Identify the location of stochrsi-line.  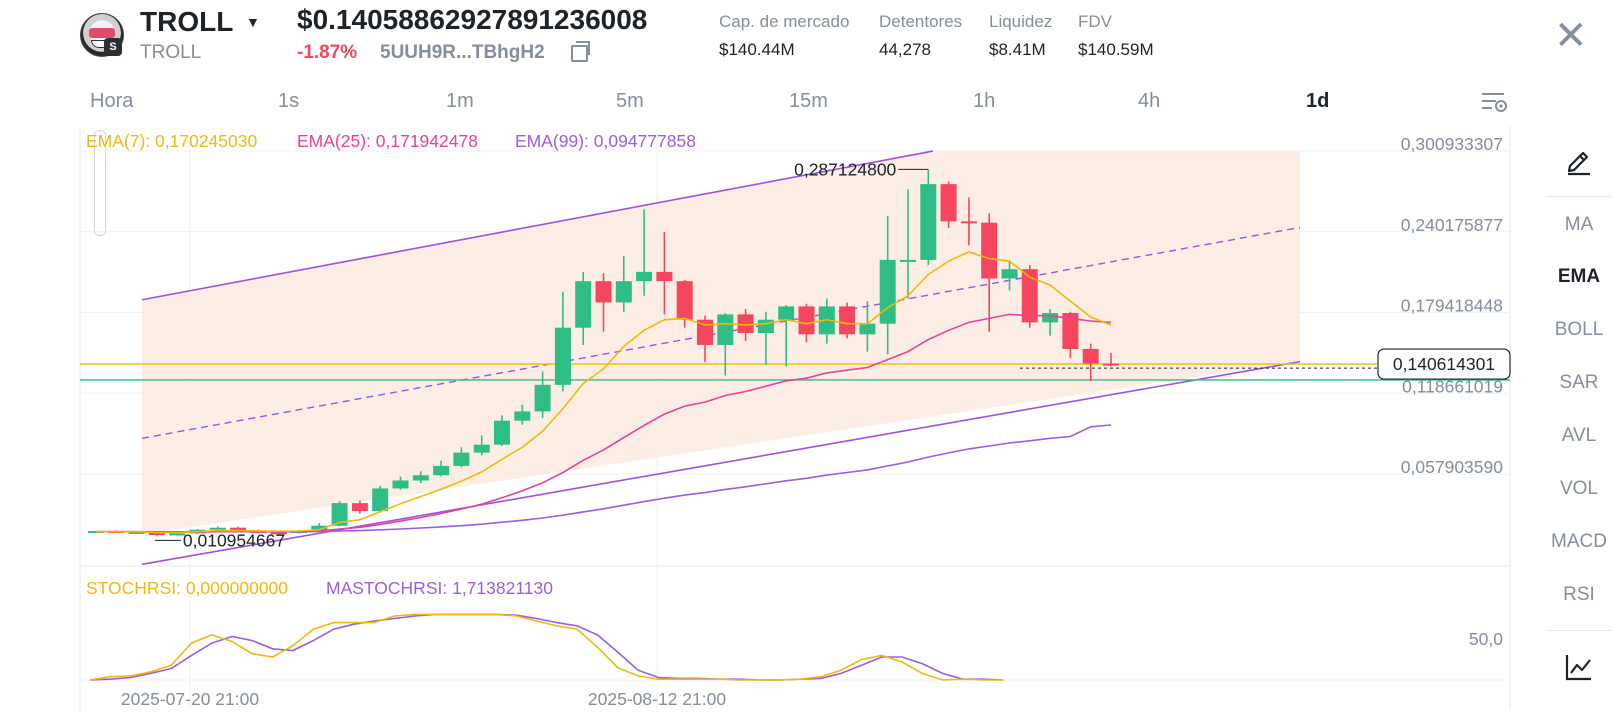
(546, 647).